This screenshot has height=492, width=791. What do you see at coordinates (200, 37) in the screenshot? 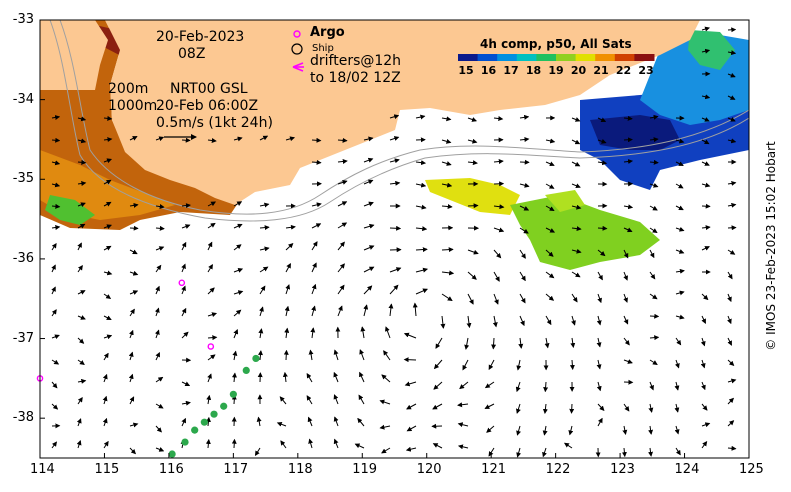
I see `date-label: 20-Feb-2023` at bounding box center [200, 37].